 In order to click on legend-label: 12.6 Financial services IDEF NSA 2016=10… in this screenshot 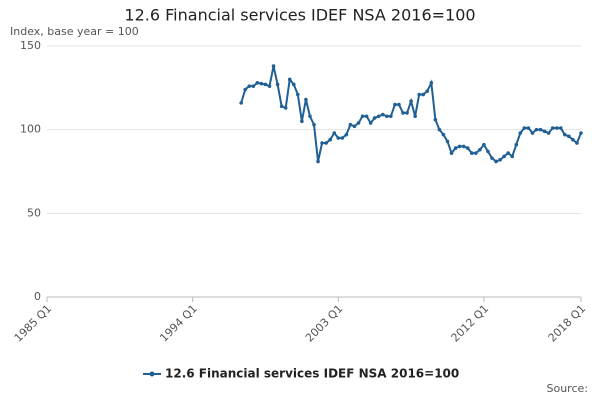, I will do `click(312, 374)`.